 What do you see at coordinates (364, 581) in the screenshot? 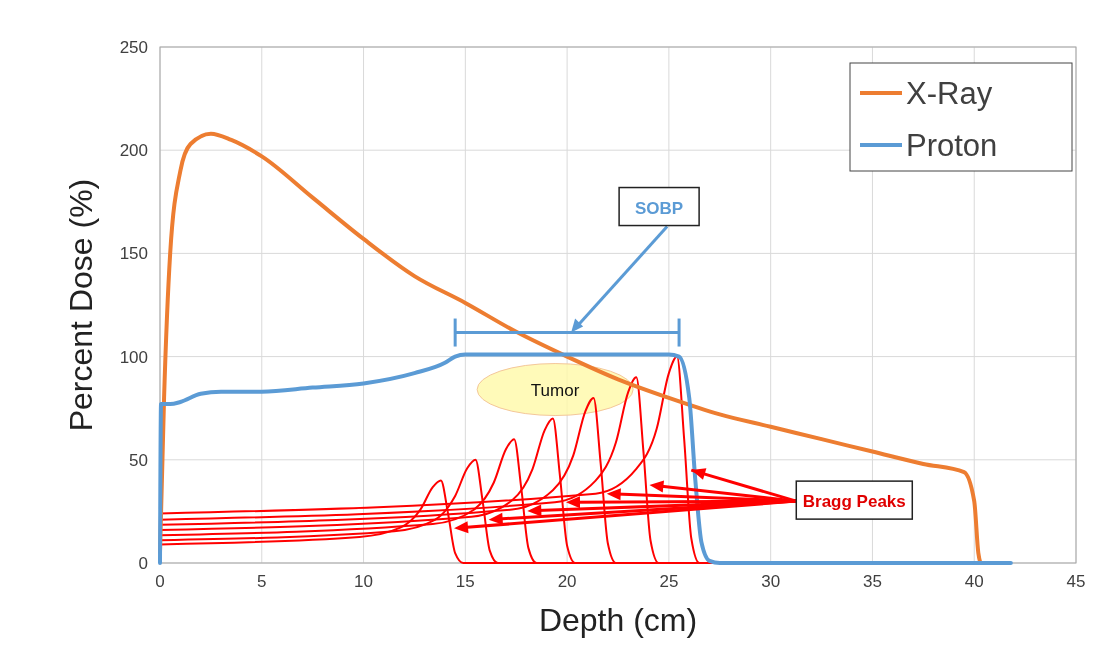
I see `x-tick-label: 10` at bounding box center [364, 581].